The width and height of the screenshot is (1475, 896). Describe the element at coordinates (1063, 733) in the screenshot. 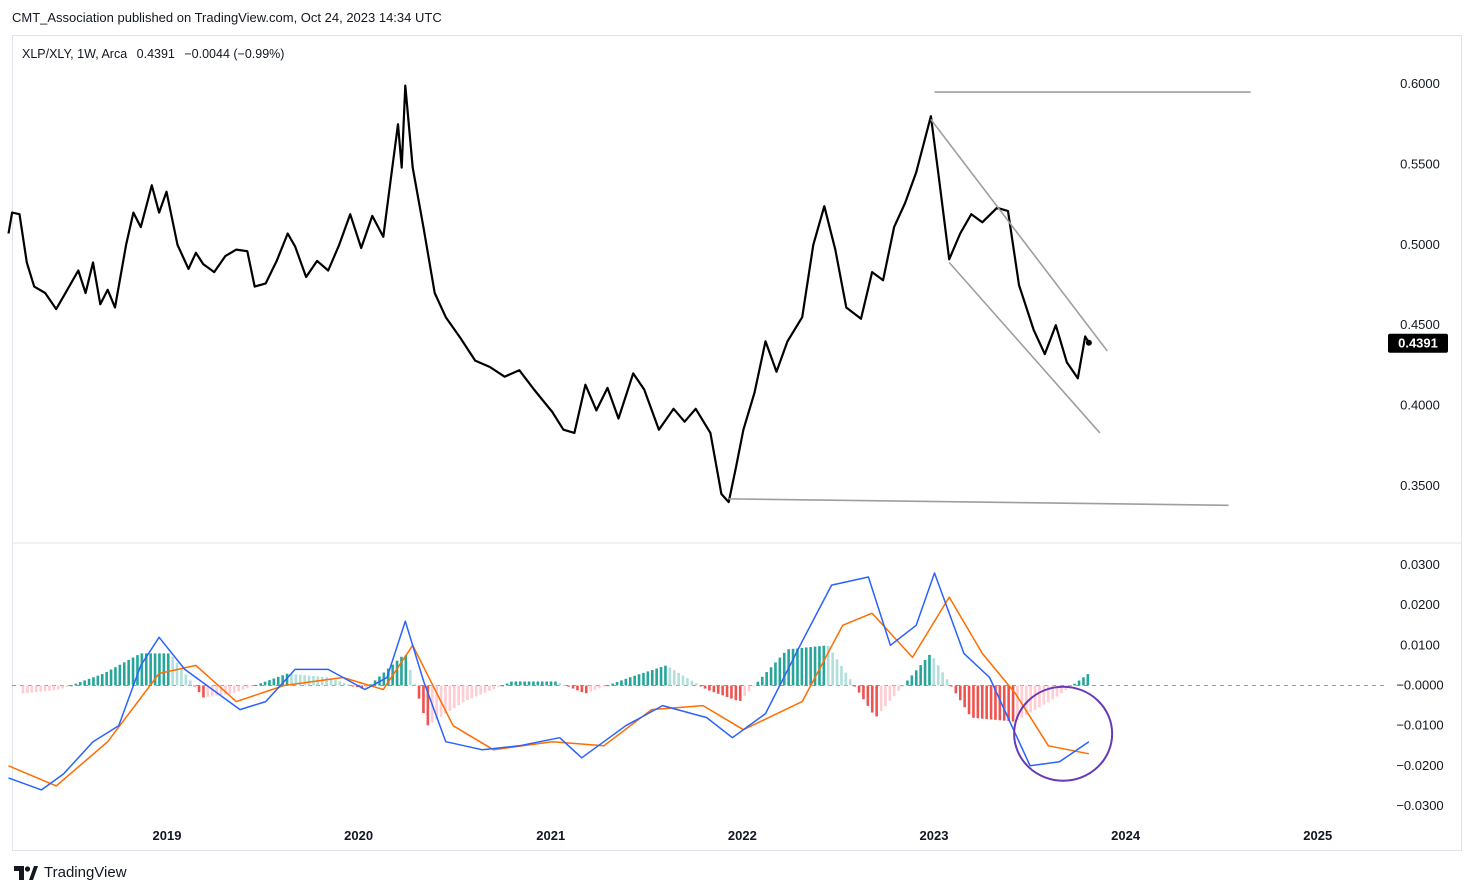

I see `highlight-circle` at that location.